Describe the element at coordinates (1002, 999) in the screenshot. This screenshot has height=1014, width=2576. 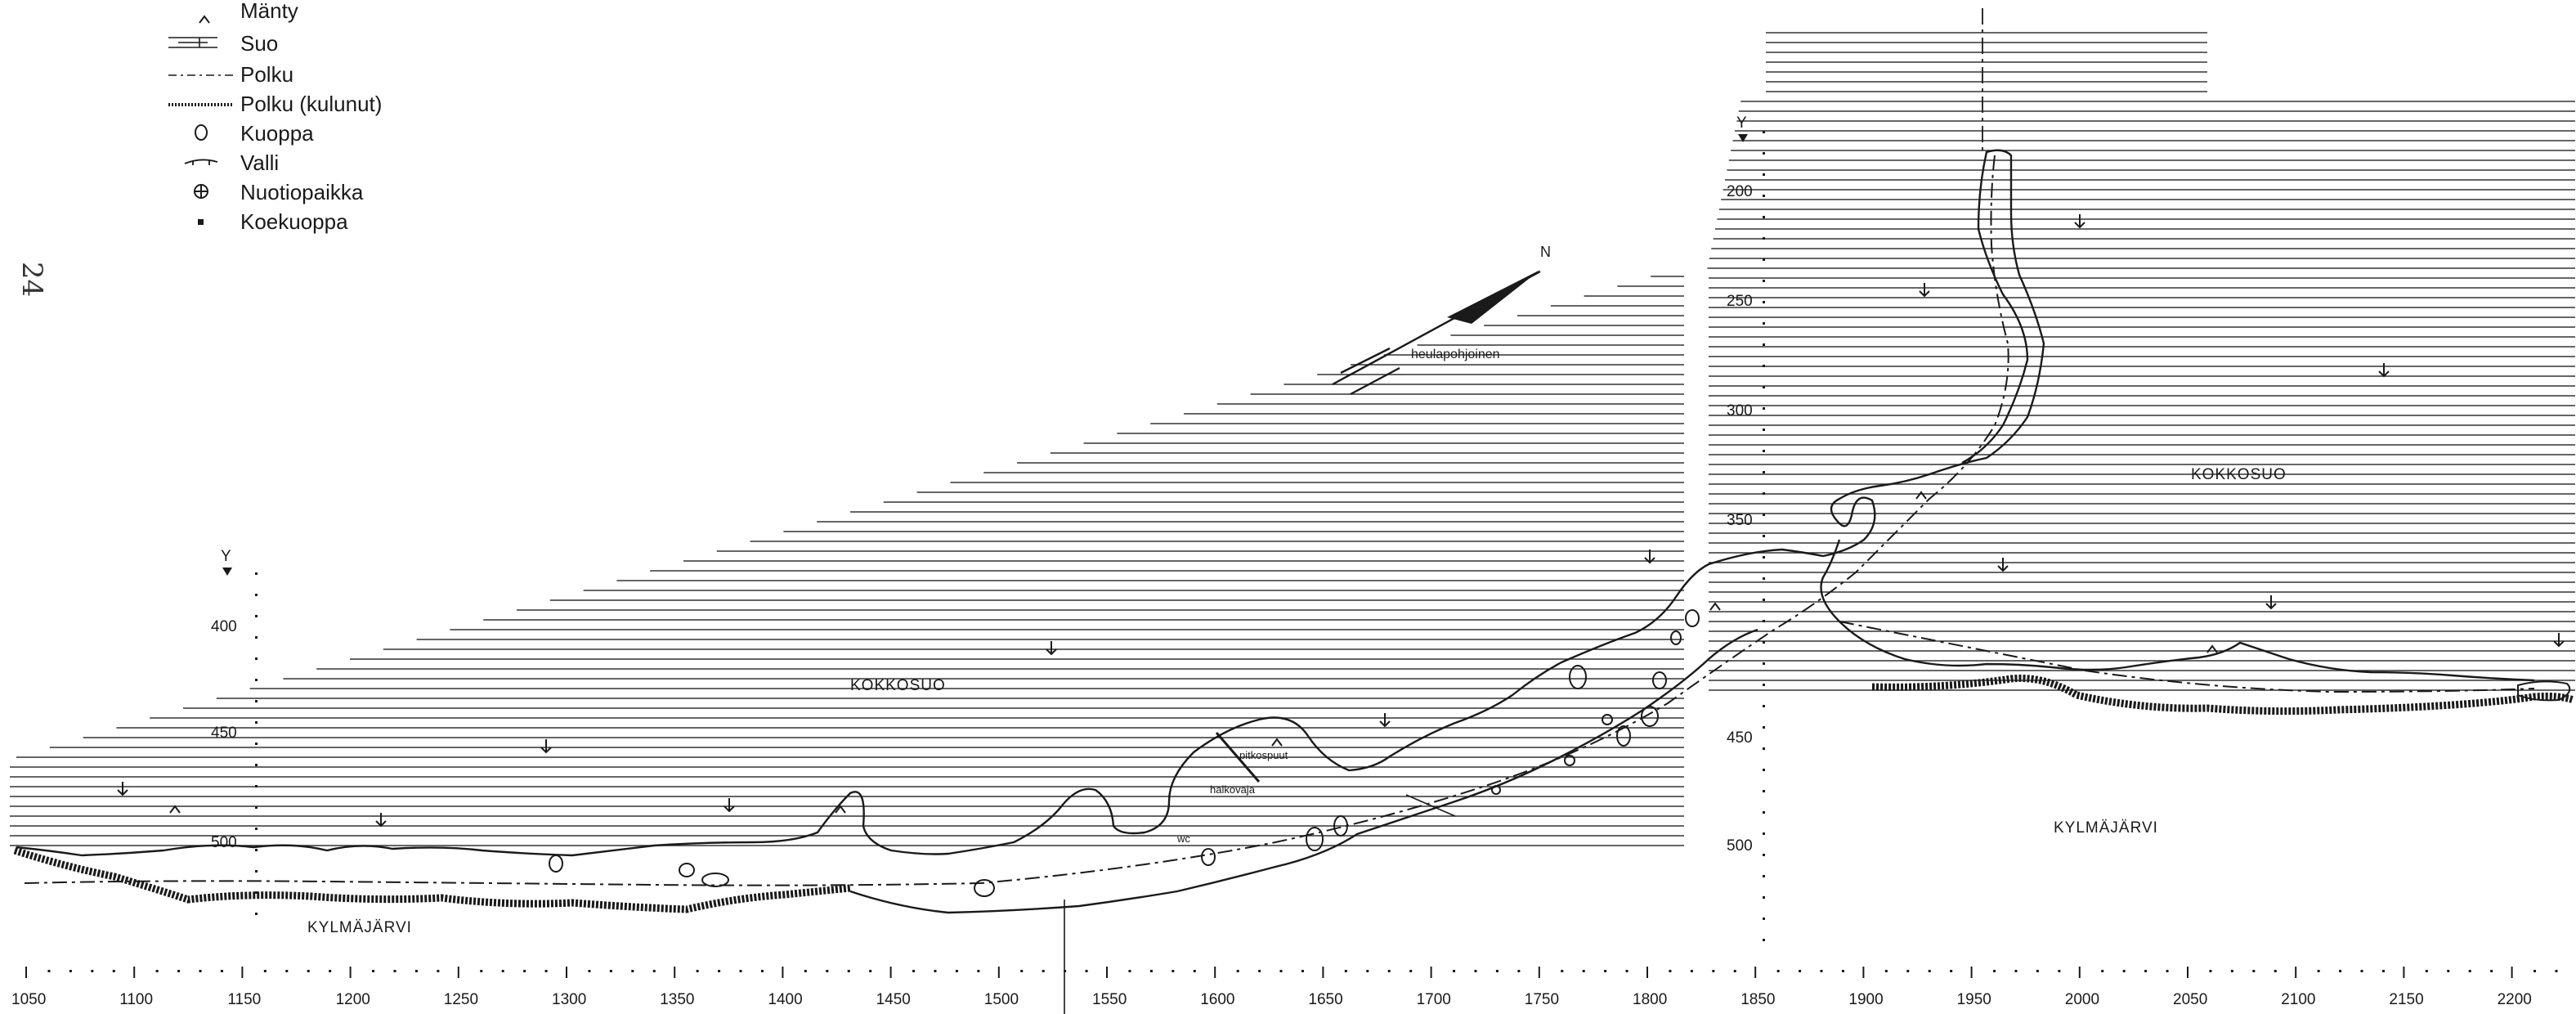
I see `x-tick-label-1500: 1500` at that location.